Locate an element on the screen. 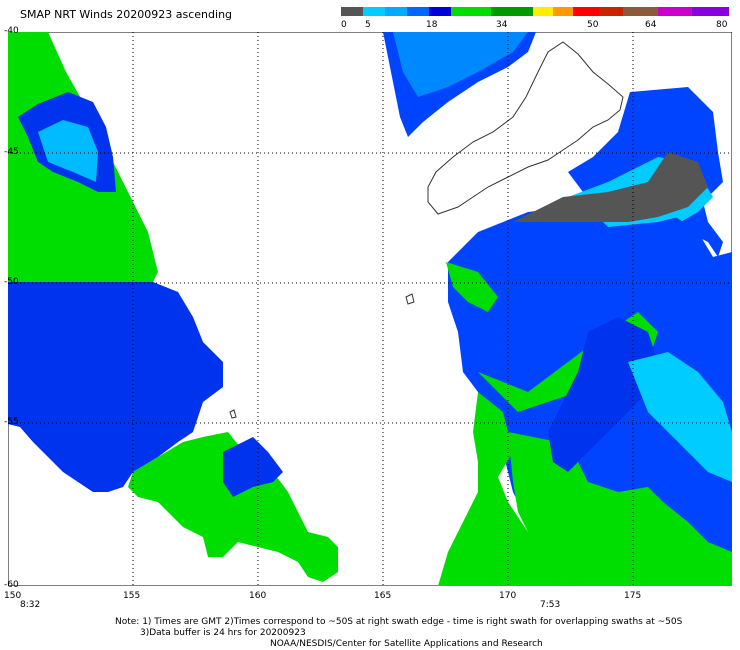 The image size is (740, 650). swath-time: 8:32 is located at coordinates (30, 605).